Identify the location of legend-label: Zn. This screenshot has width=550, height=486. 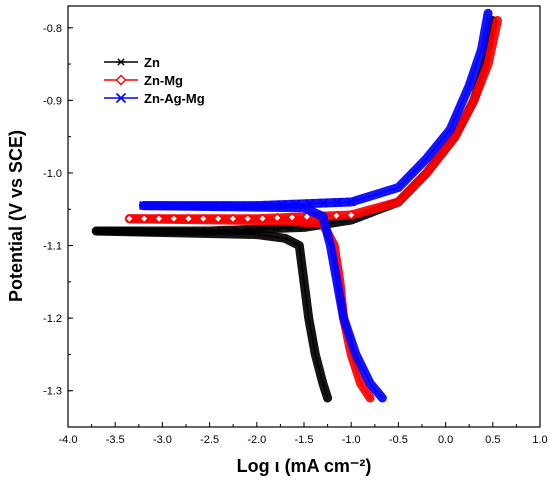
(152, 62).